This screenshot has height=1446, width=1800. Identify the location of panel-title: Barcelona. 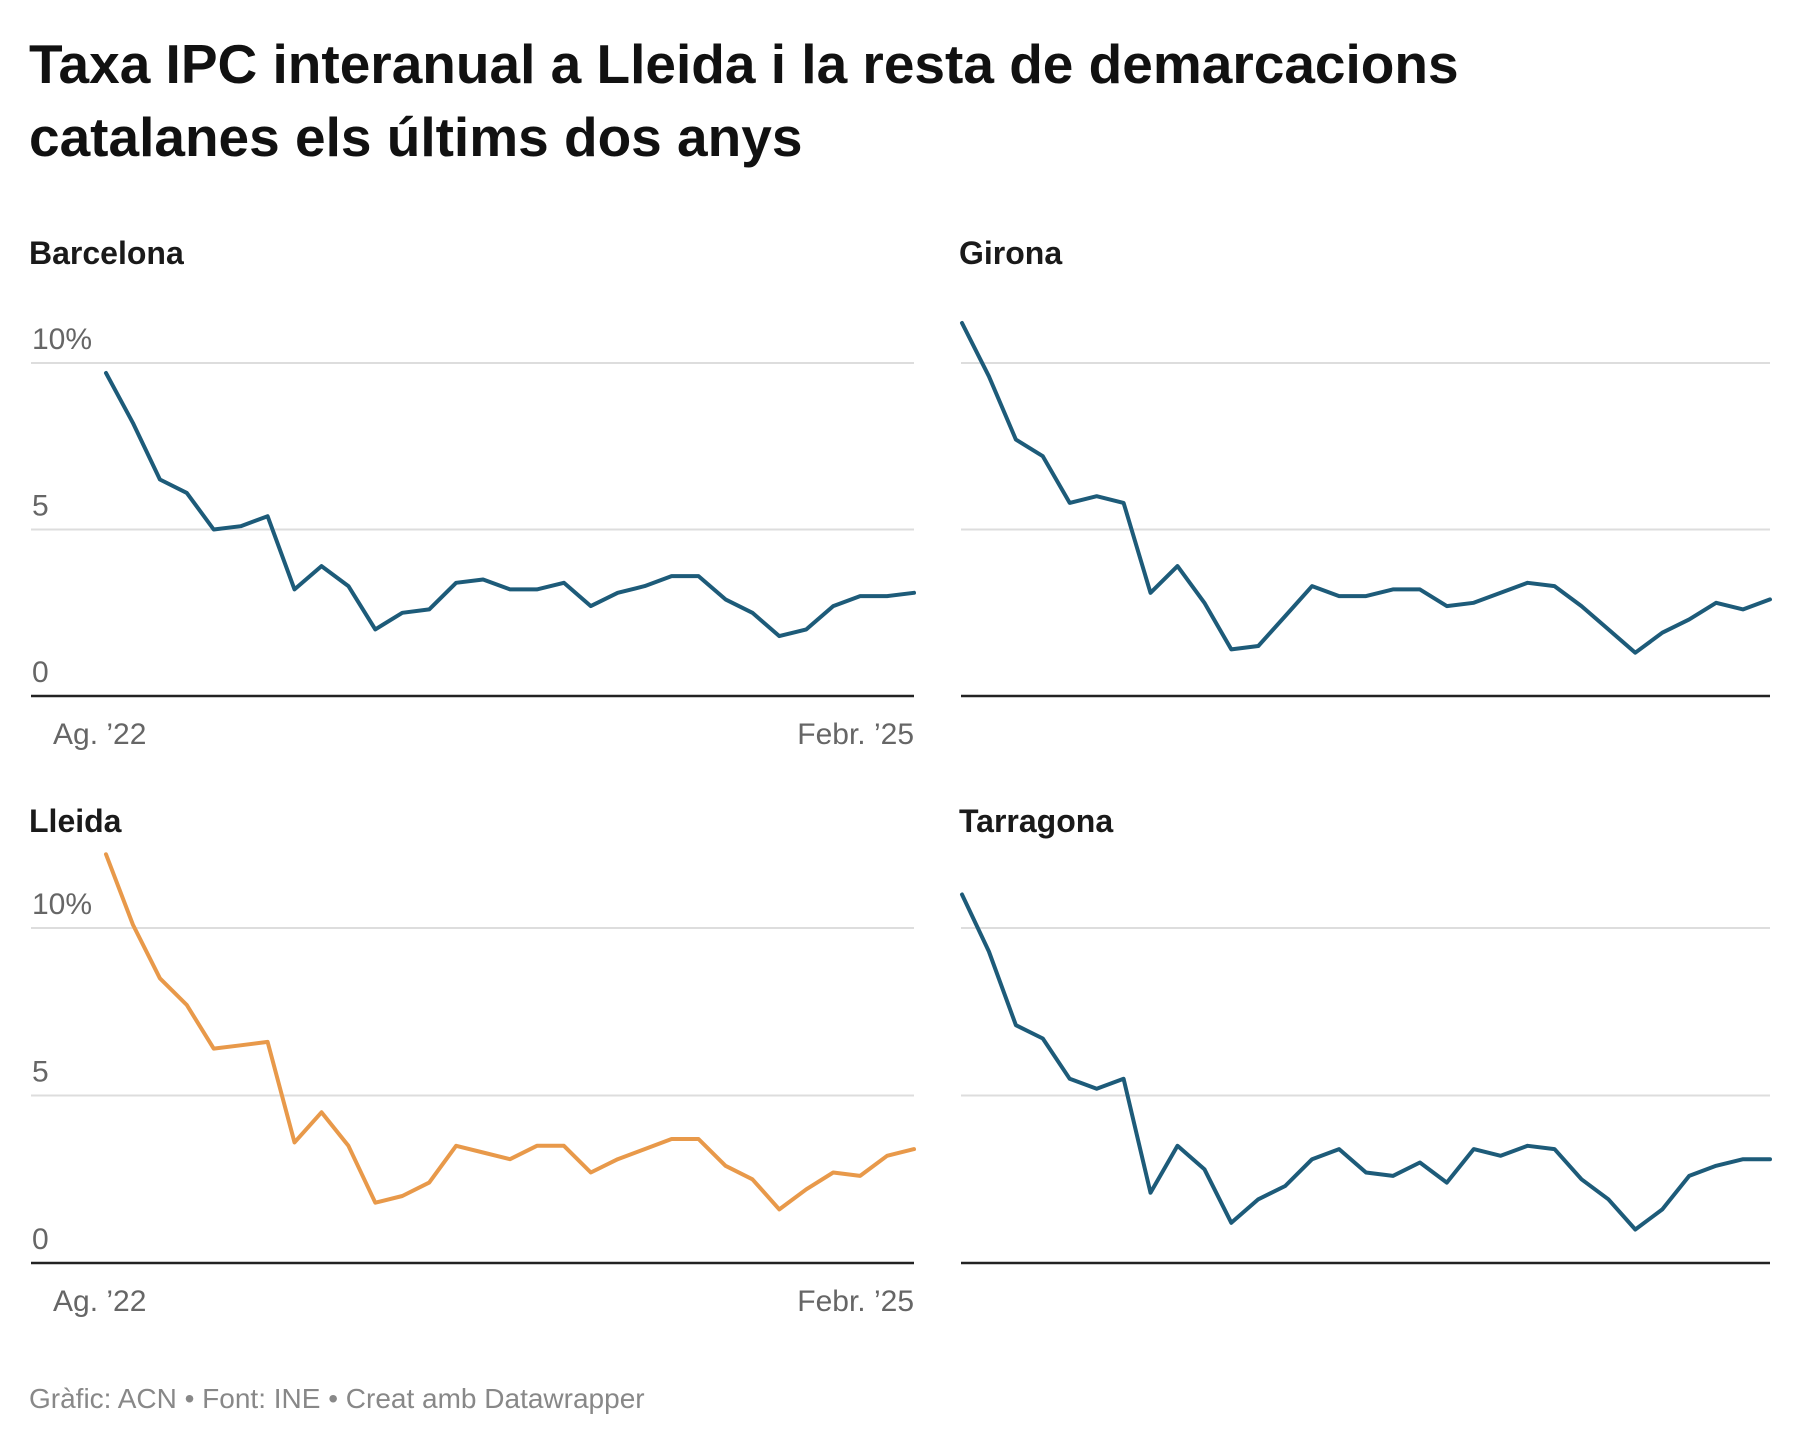
(106, 253).